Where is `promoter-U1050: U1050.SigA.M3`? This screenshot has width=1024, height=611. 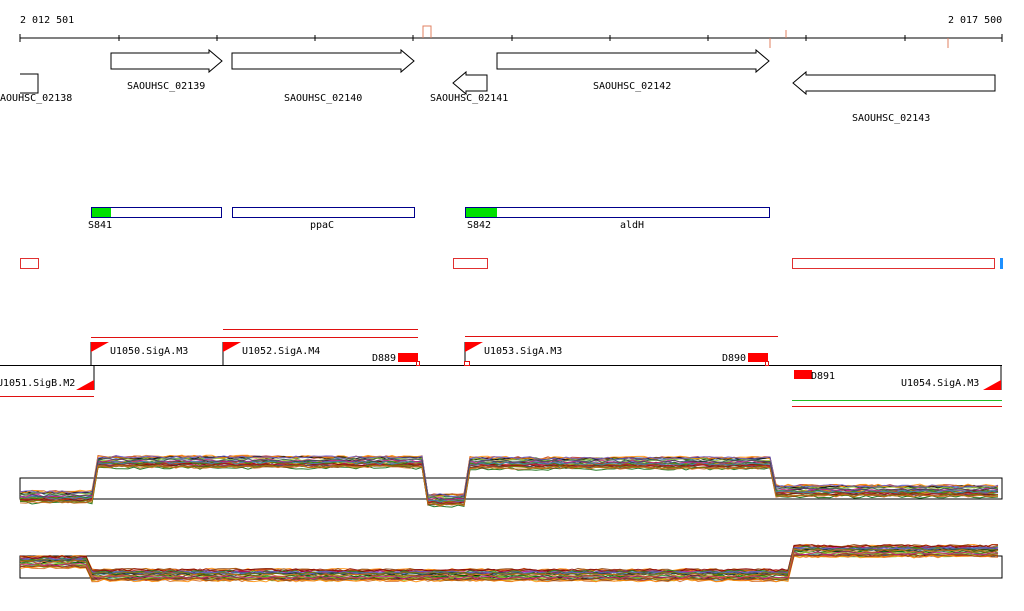 promoter-U1050: U1050.SigA.M3 is located at coordinates (139, 353).